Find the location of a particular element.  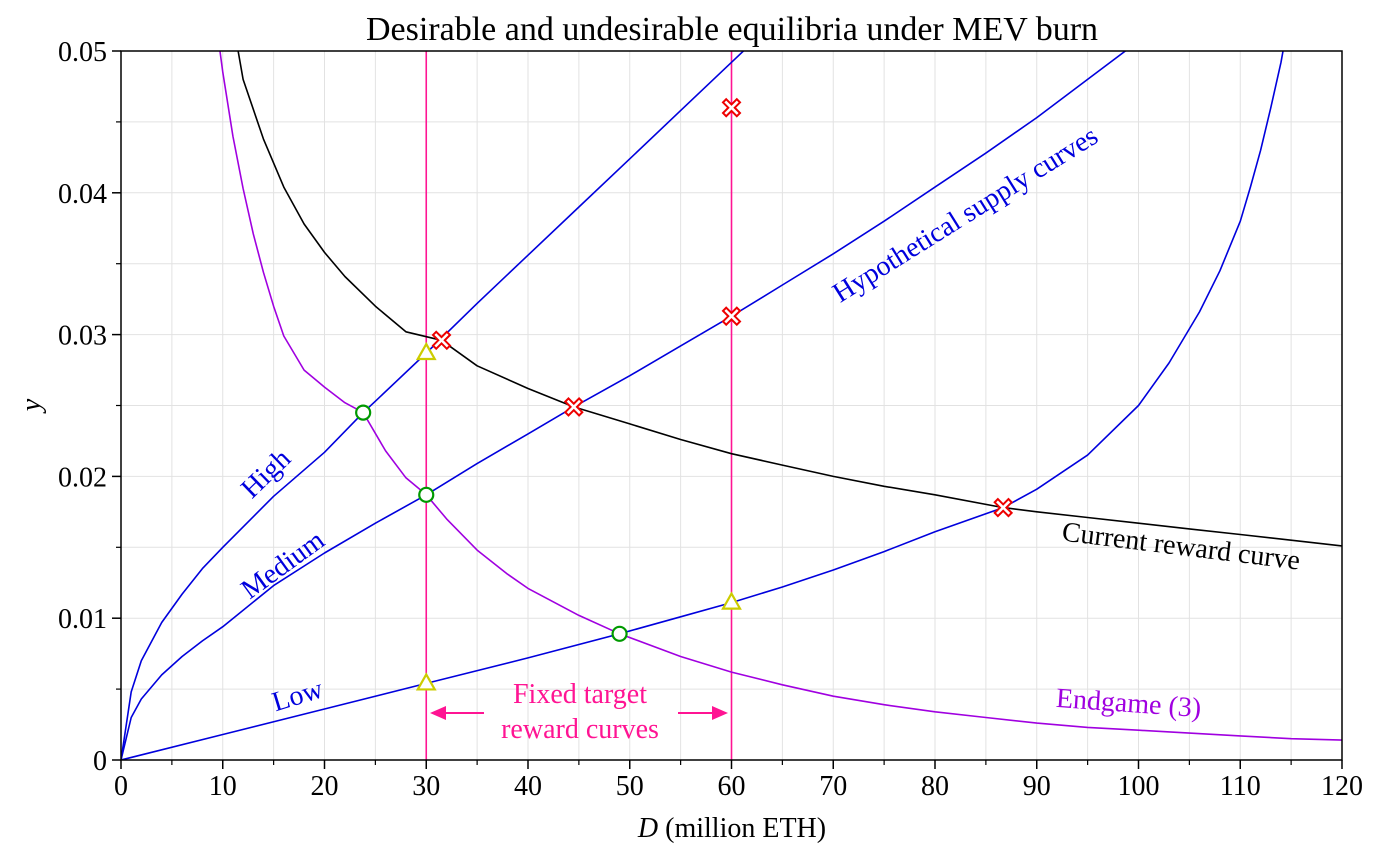

y-tick-label: 0.04 is located at coordinates (82, 194).